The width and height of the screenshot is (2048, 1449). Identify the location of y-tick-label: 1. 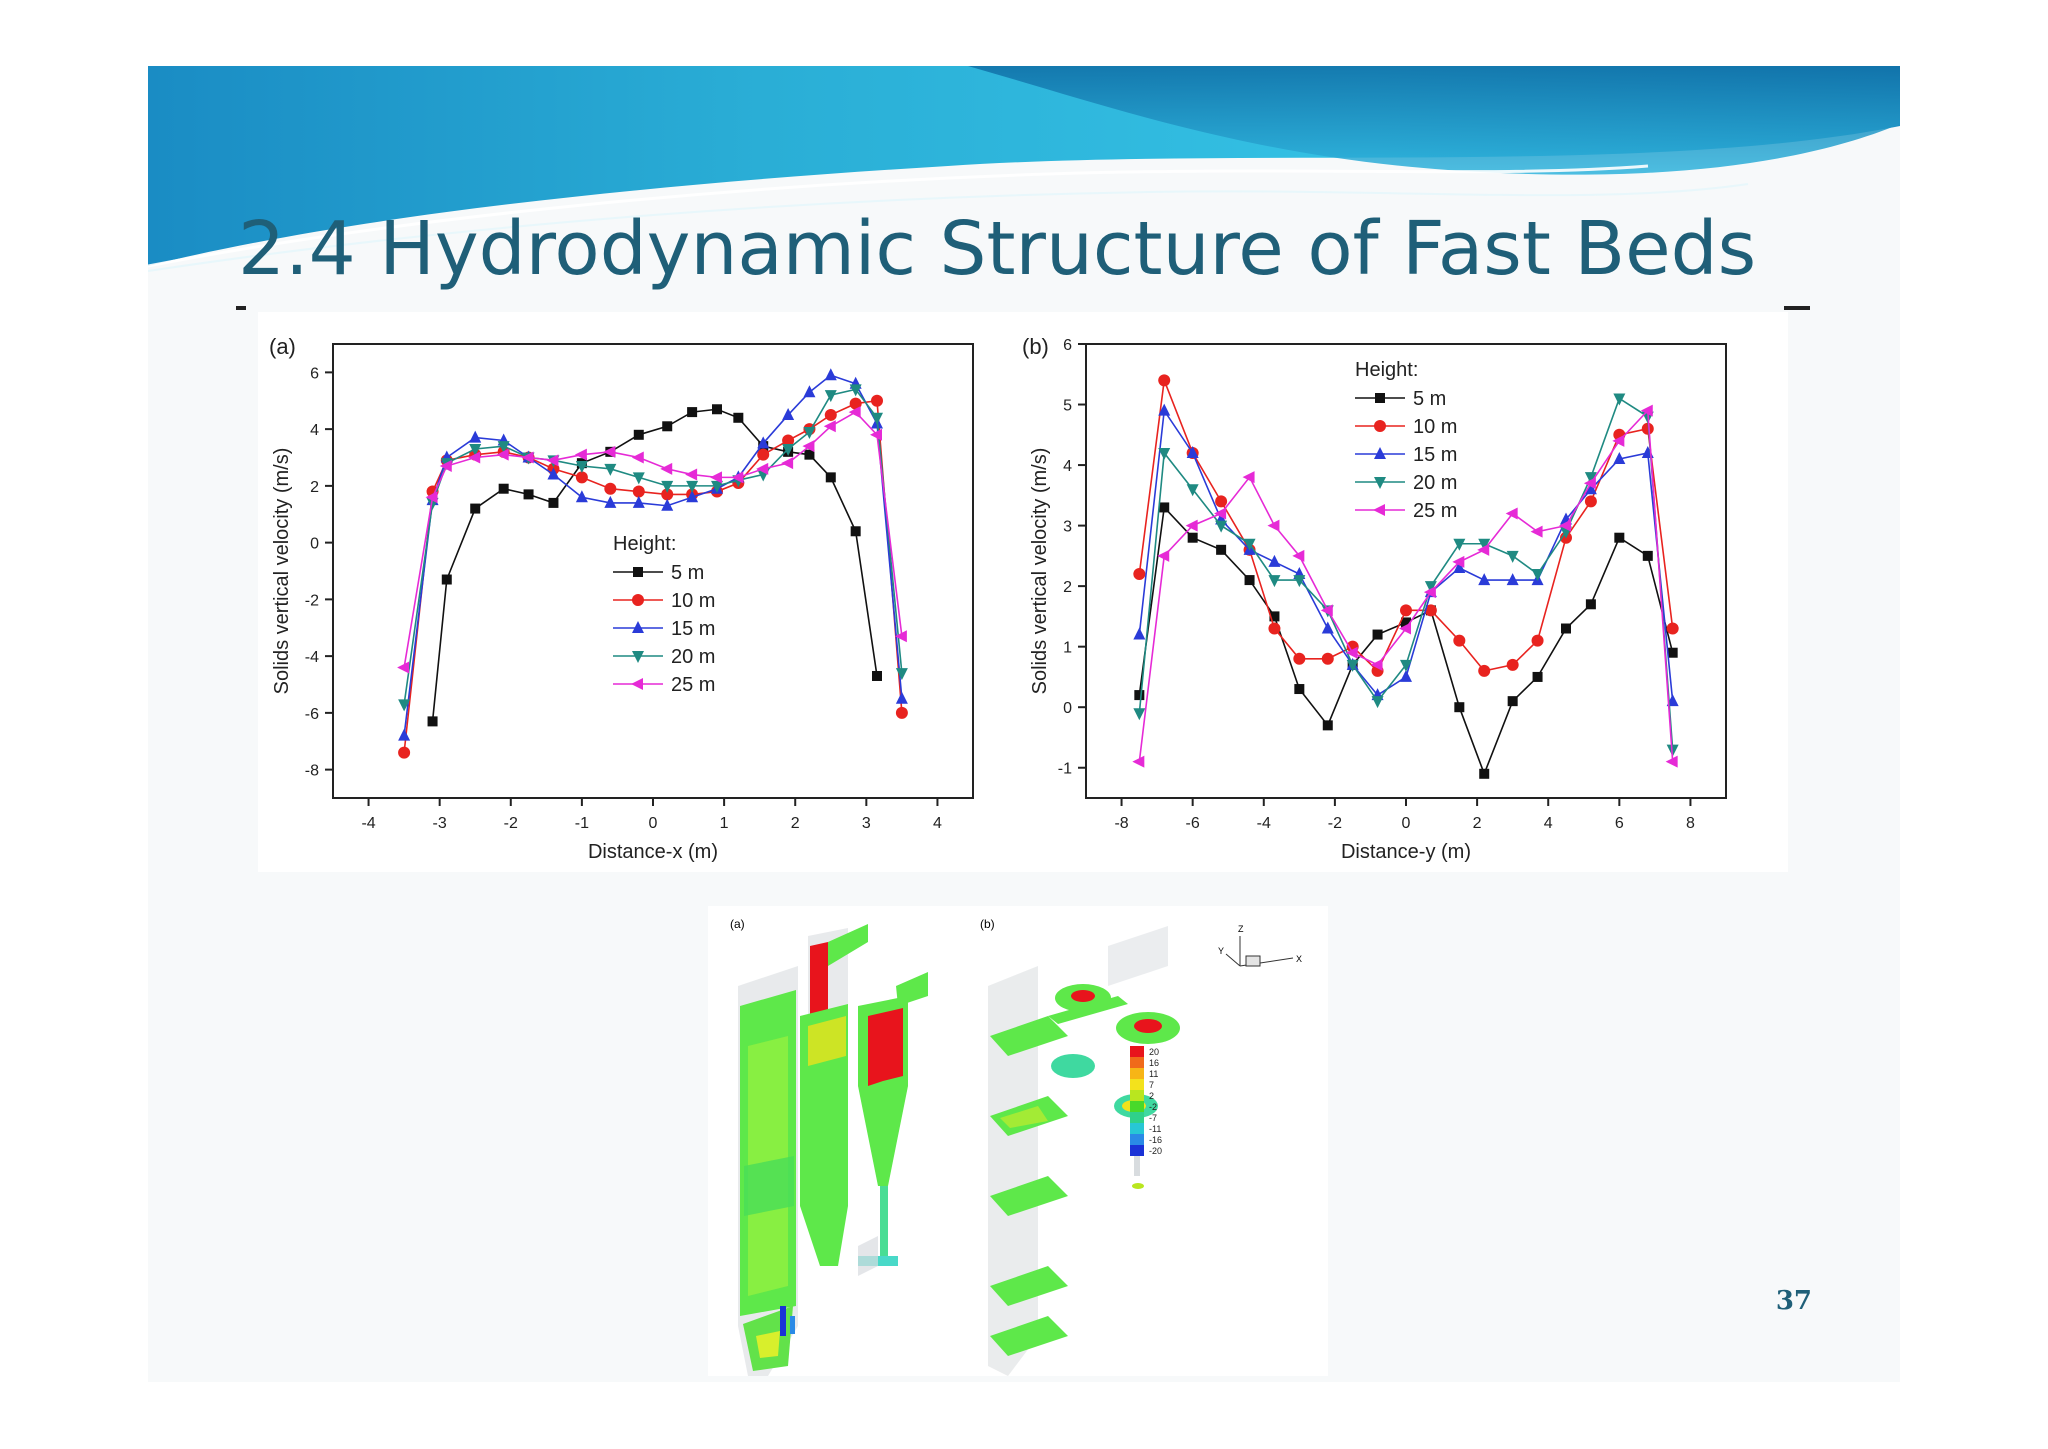
(1067, 648).